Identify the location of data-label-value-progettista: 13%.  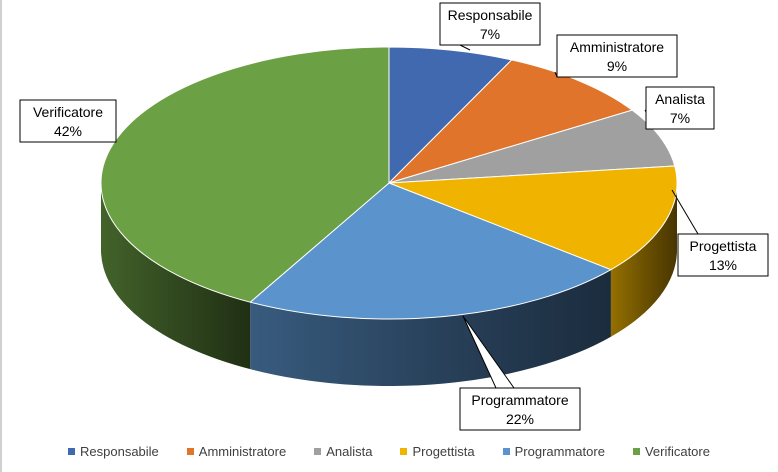
(723, 265).